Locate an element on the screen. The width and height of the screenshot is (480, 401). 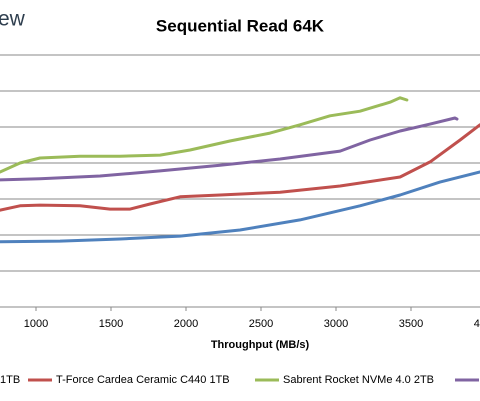
x-tick-label: 1000 is located at coordinates (36, 324).